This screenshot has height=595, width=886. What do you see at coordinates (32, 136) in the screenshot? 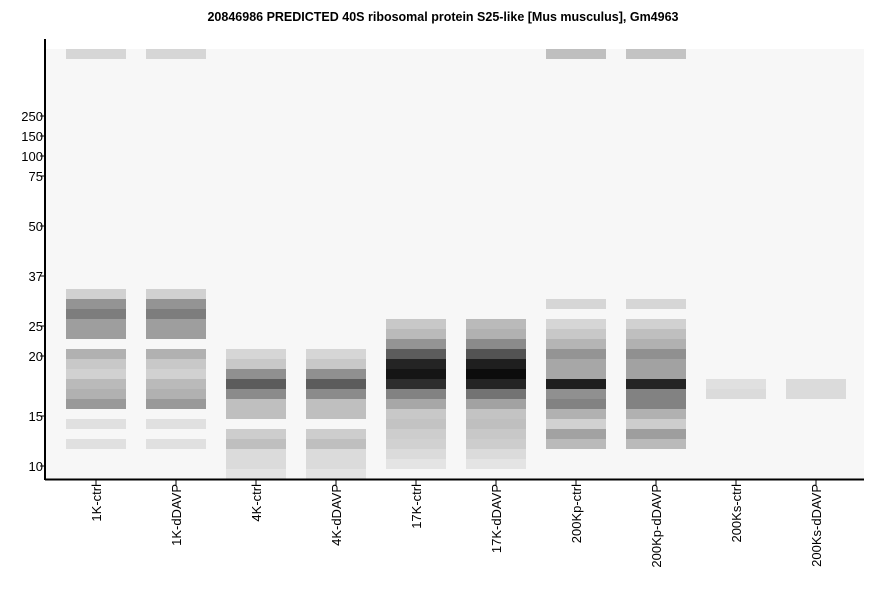
I see `y-tick-label: 150` at bounding box center [32, 136].